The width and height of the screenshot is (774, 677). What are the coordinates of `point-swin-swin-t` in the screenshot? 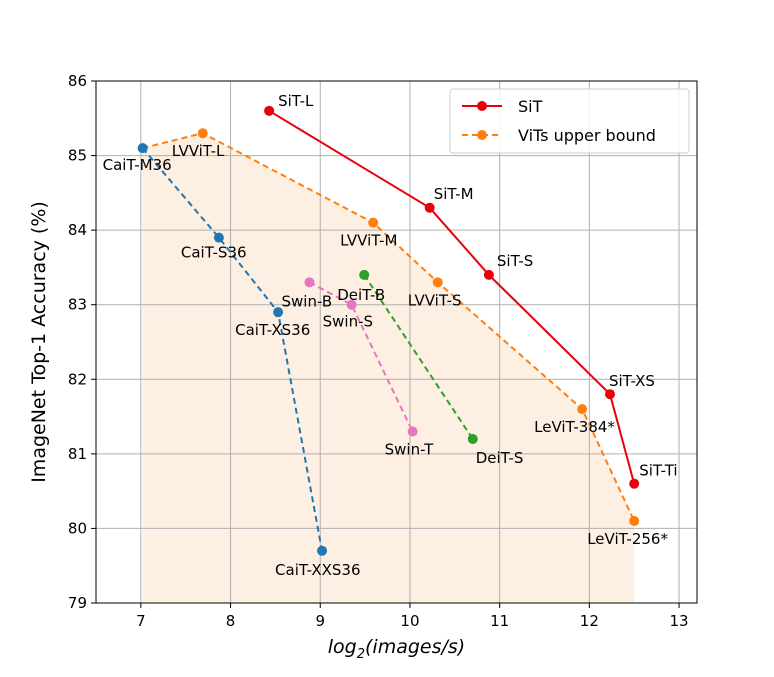 It's located at (412, 431).